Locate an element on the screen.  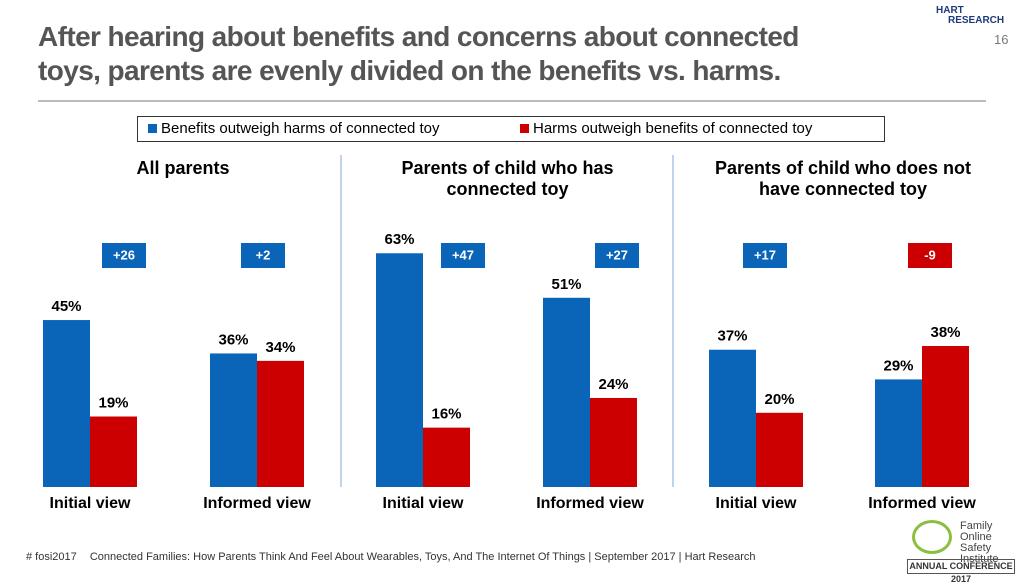
title-rule is located at coordinates (512, 101).